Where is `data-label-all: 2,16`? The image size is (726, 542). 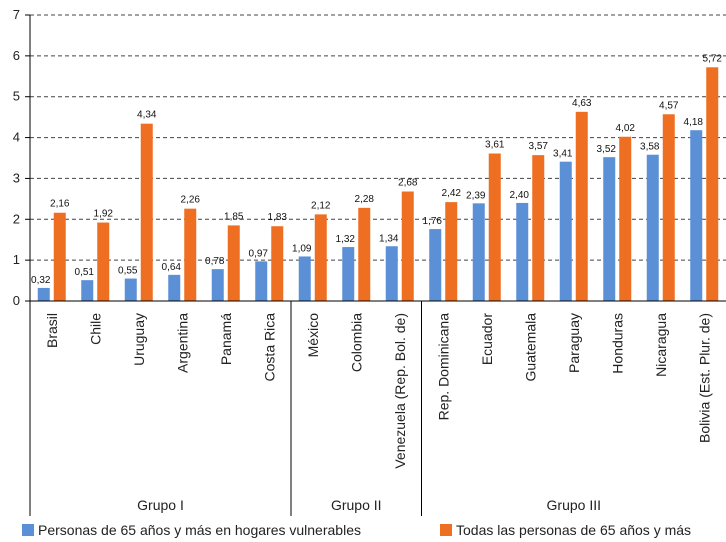
data-label-all: 2,16 is located at coordinates (60, 204).